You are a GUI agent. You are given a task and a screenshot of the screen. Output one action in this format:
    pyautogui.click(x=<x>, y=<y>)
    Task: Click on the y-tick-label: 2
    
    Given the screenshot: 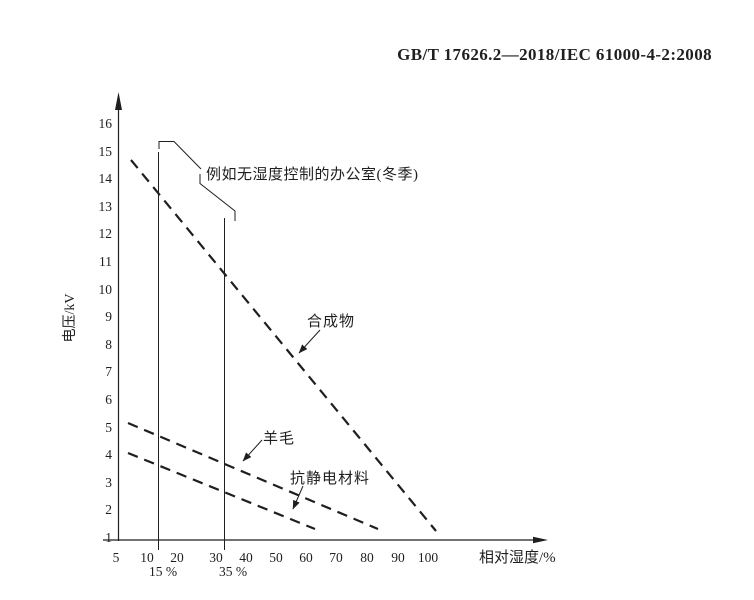 What is the action you would take?
    pyautogui.click(x=108, y=510)
    